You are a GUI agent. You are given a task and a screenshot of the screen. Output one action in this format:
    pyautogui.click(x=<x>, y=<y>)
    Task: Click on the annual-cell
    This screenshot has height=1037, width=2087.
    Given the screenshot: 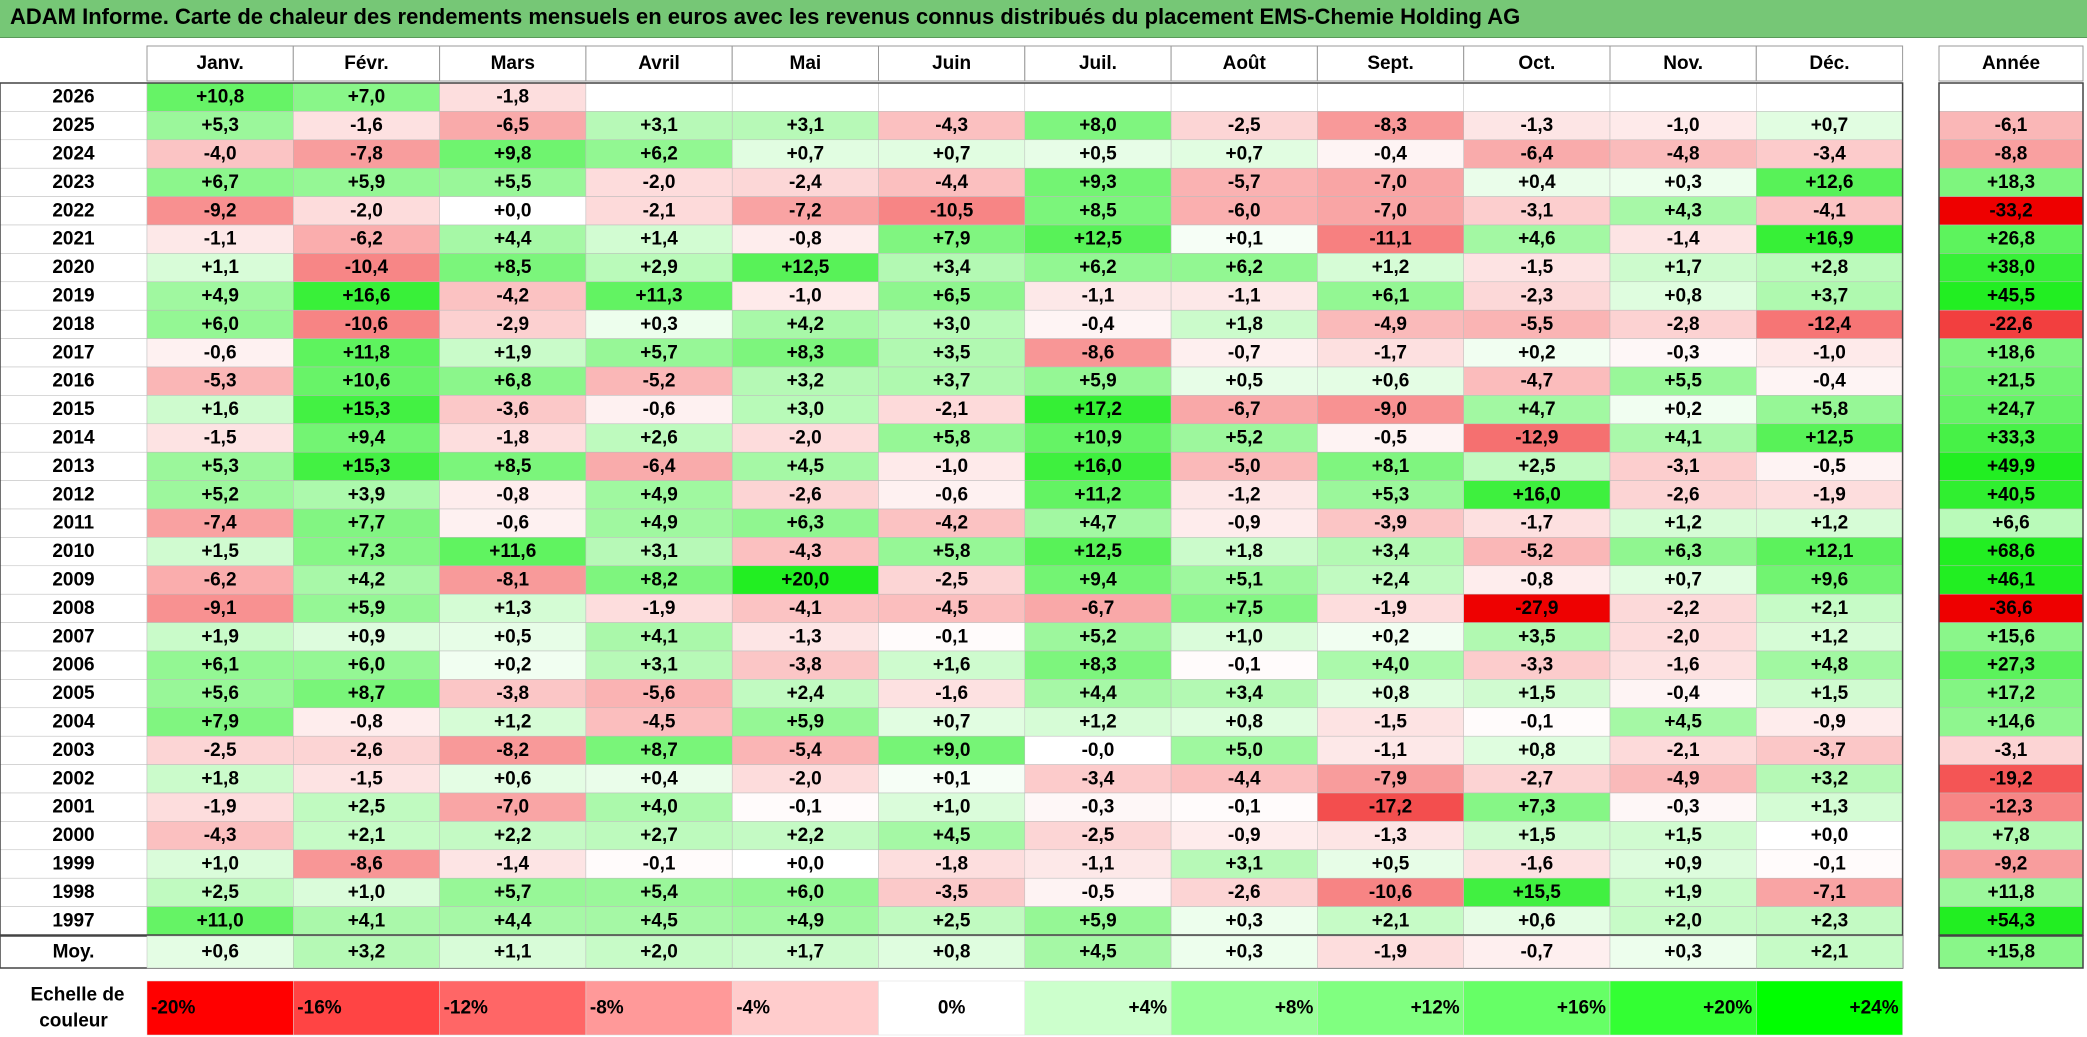 What is the action you would take?
    pyautogui.click(x=2011, y=353)
    